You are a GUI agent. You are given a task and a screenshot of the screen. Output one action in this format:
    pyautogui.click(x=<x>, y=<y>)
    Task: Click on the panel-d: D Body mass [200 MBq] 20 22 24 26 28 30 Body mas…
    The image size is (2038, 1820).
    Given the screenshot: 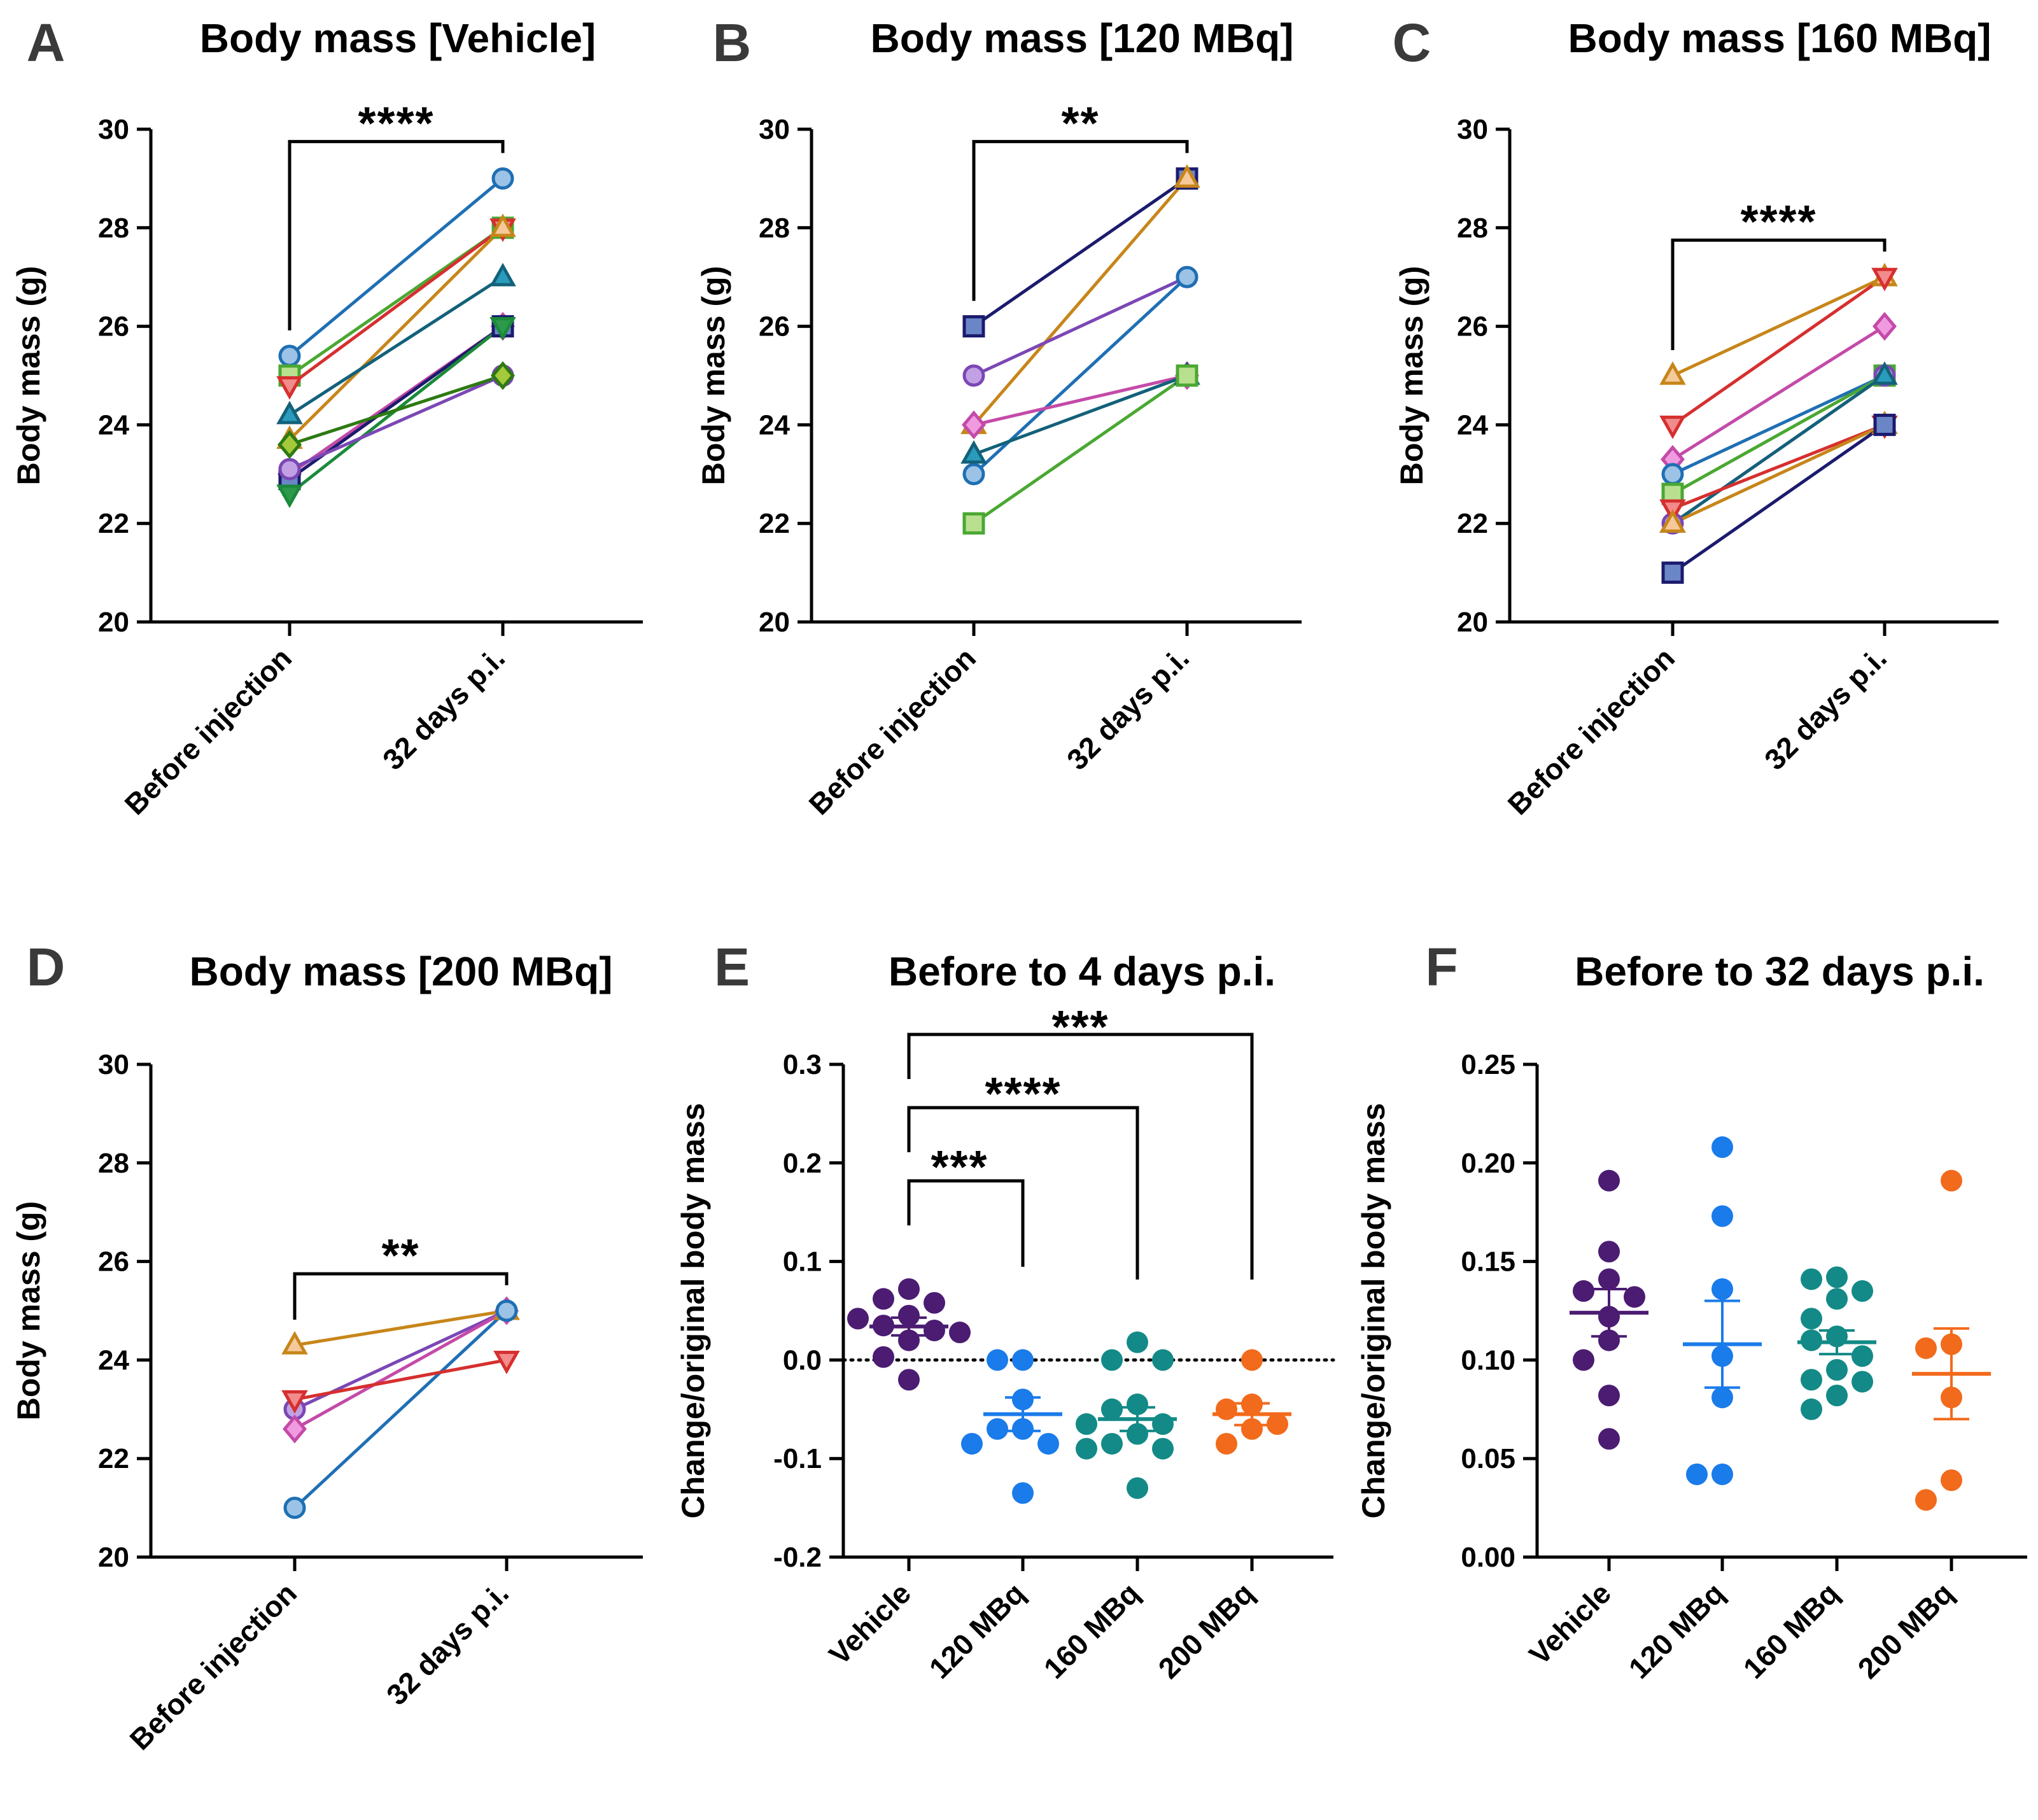 What is the action you would take?
    pyautogui.click(x=327, y=1346)
    